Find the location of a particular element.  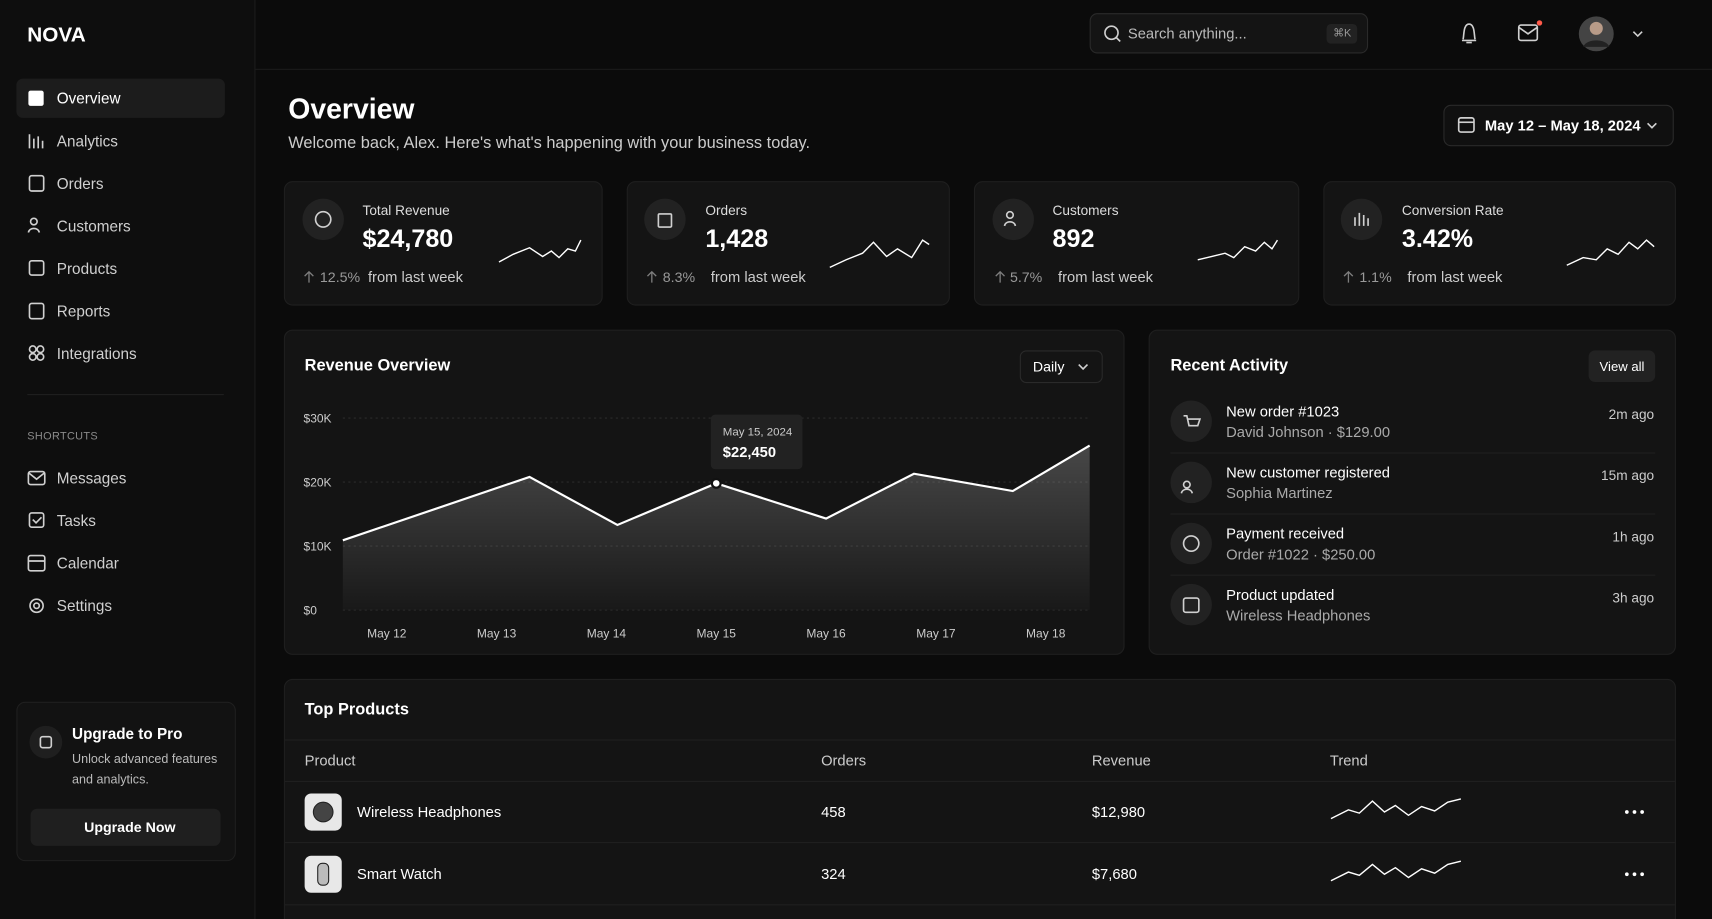

page-title: Overview is located at coordinates (351, 108).